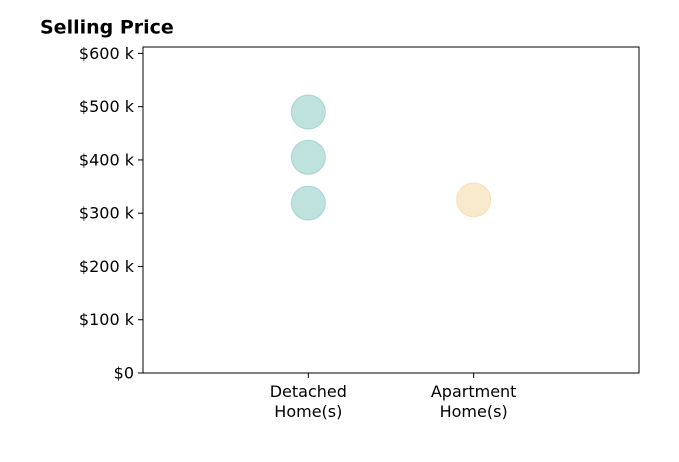  Describe the element at coordinates (107, 159) in the screenshot. I see `y-tick-label: $400 k` at that location.